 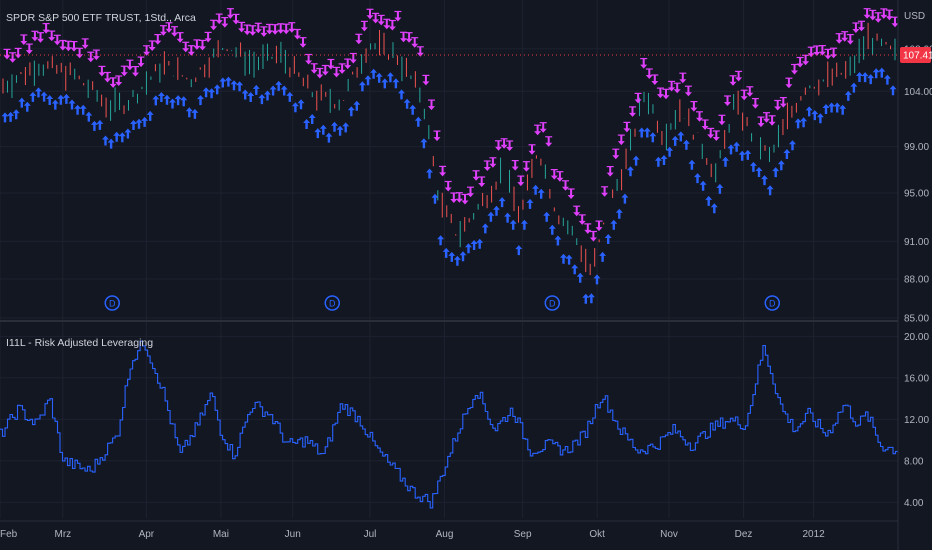 What do you see at coordinates (917, 56) in the screenshot?
I see `last-price-label: 107.41` at bounding box center [917, 56].